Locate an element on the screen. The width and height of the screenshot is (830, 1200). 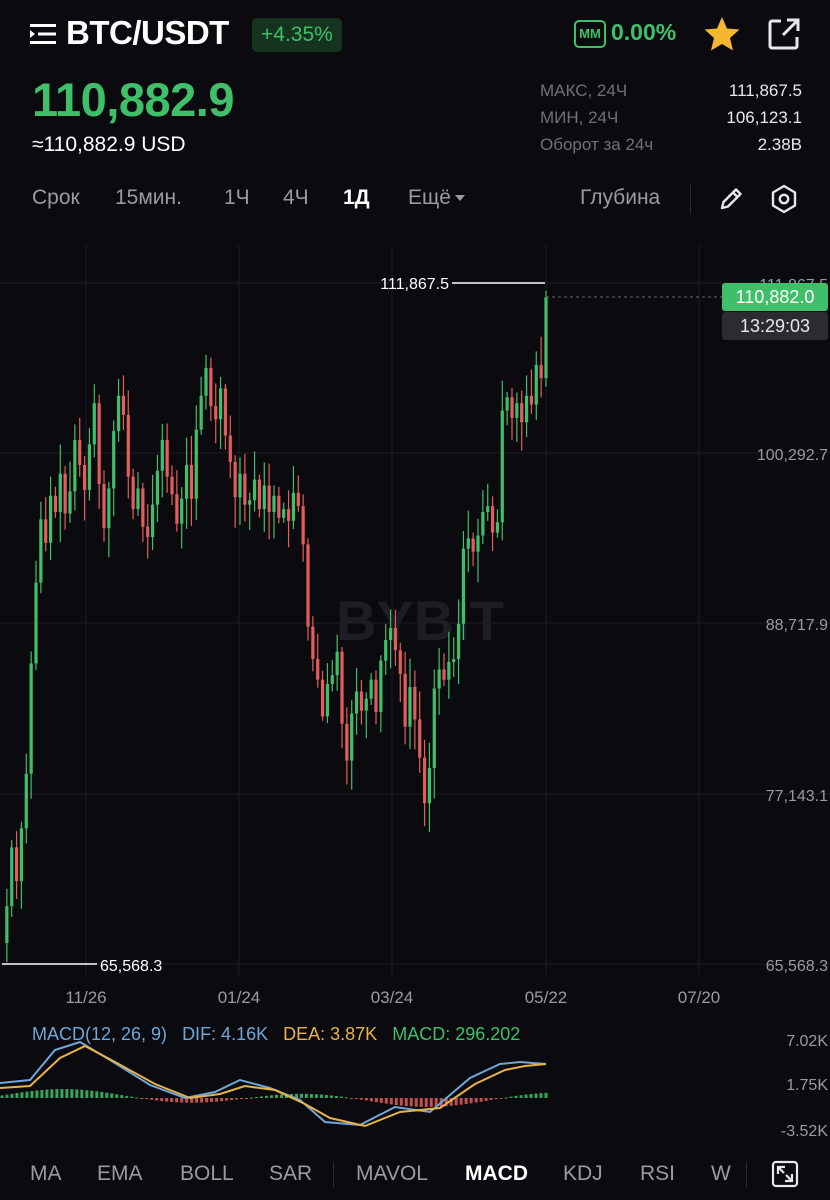
interval-more: Ещё is located at coordinates (436, 198).